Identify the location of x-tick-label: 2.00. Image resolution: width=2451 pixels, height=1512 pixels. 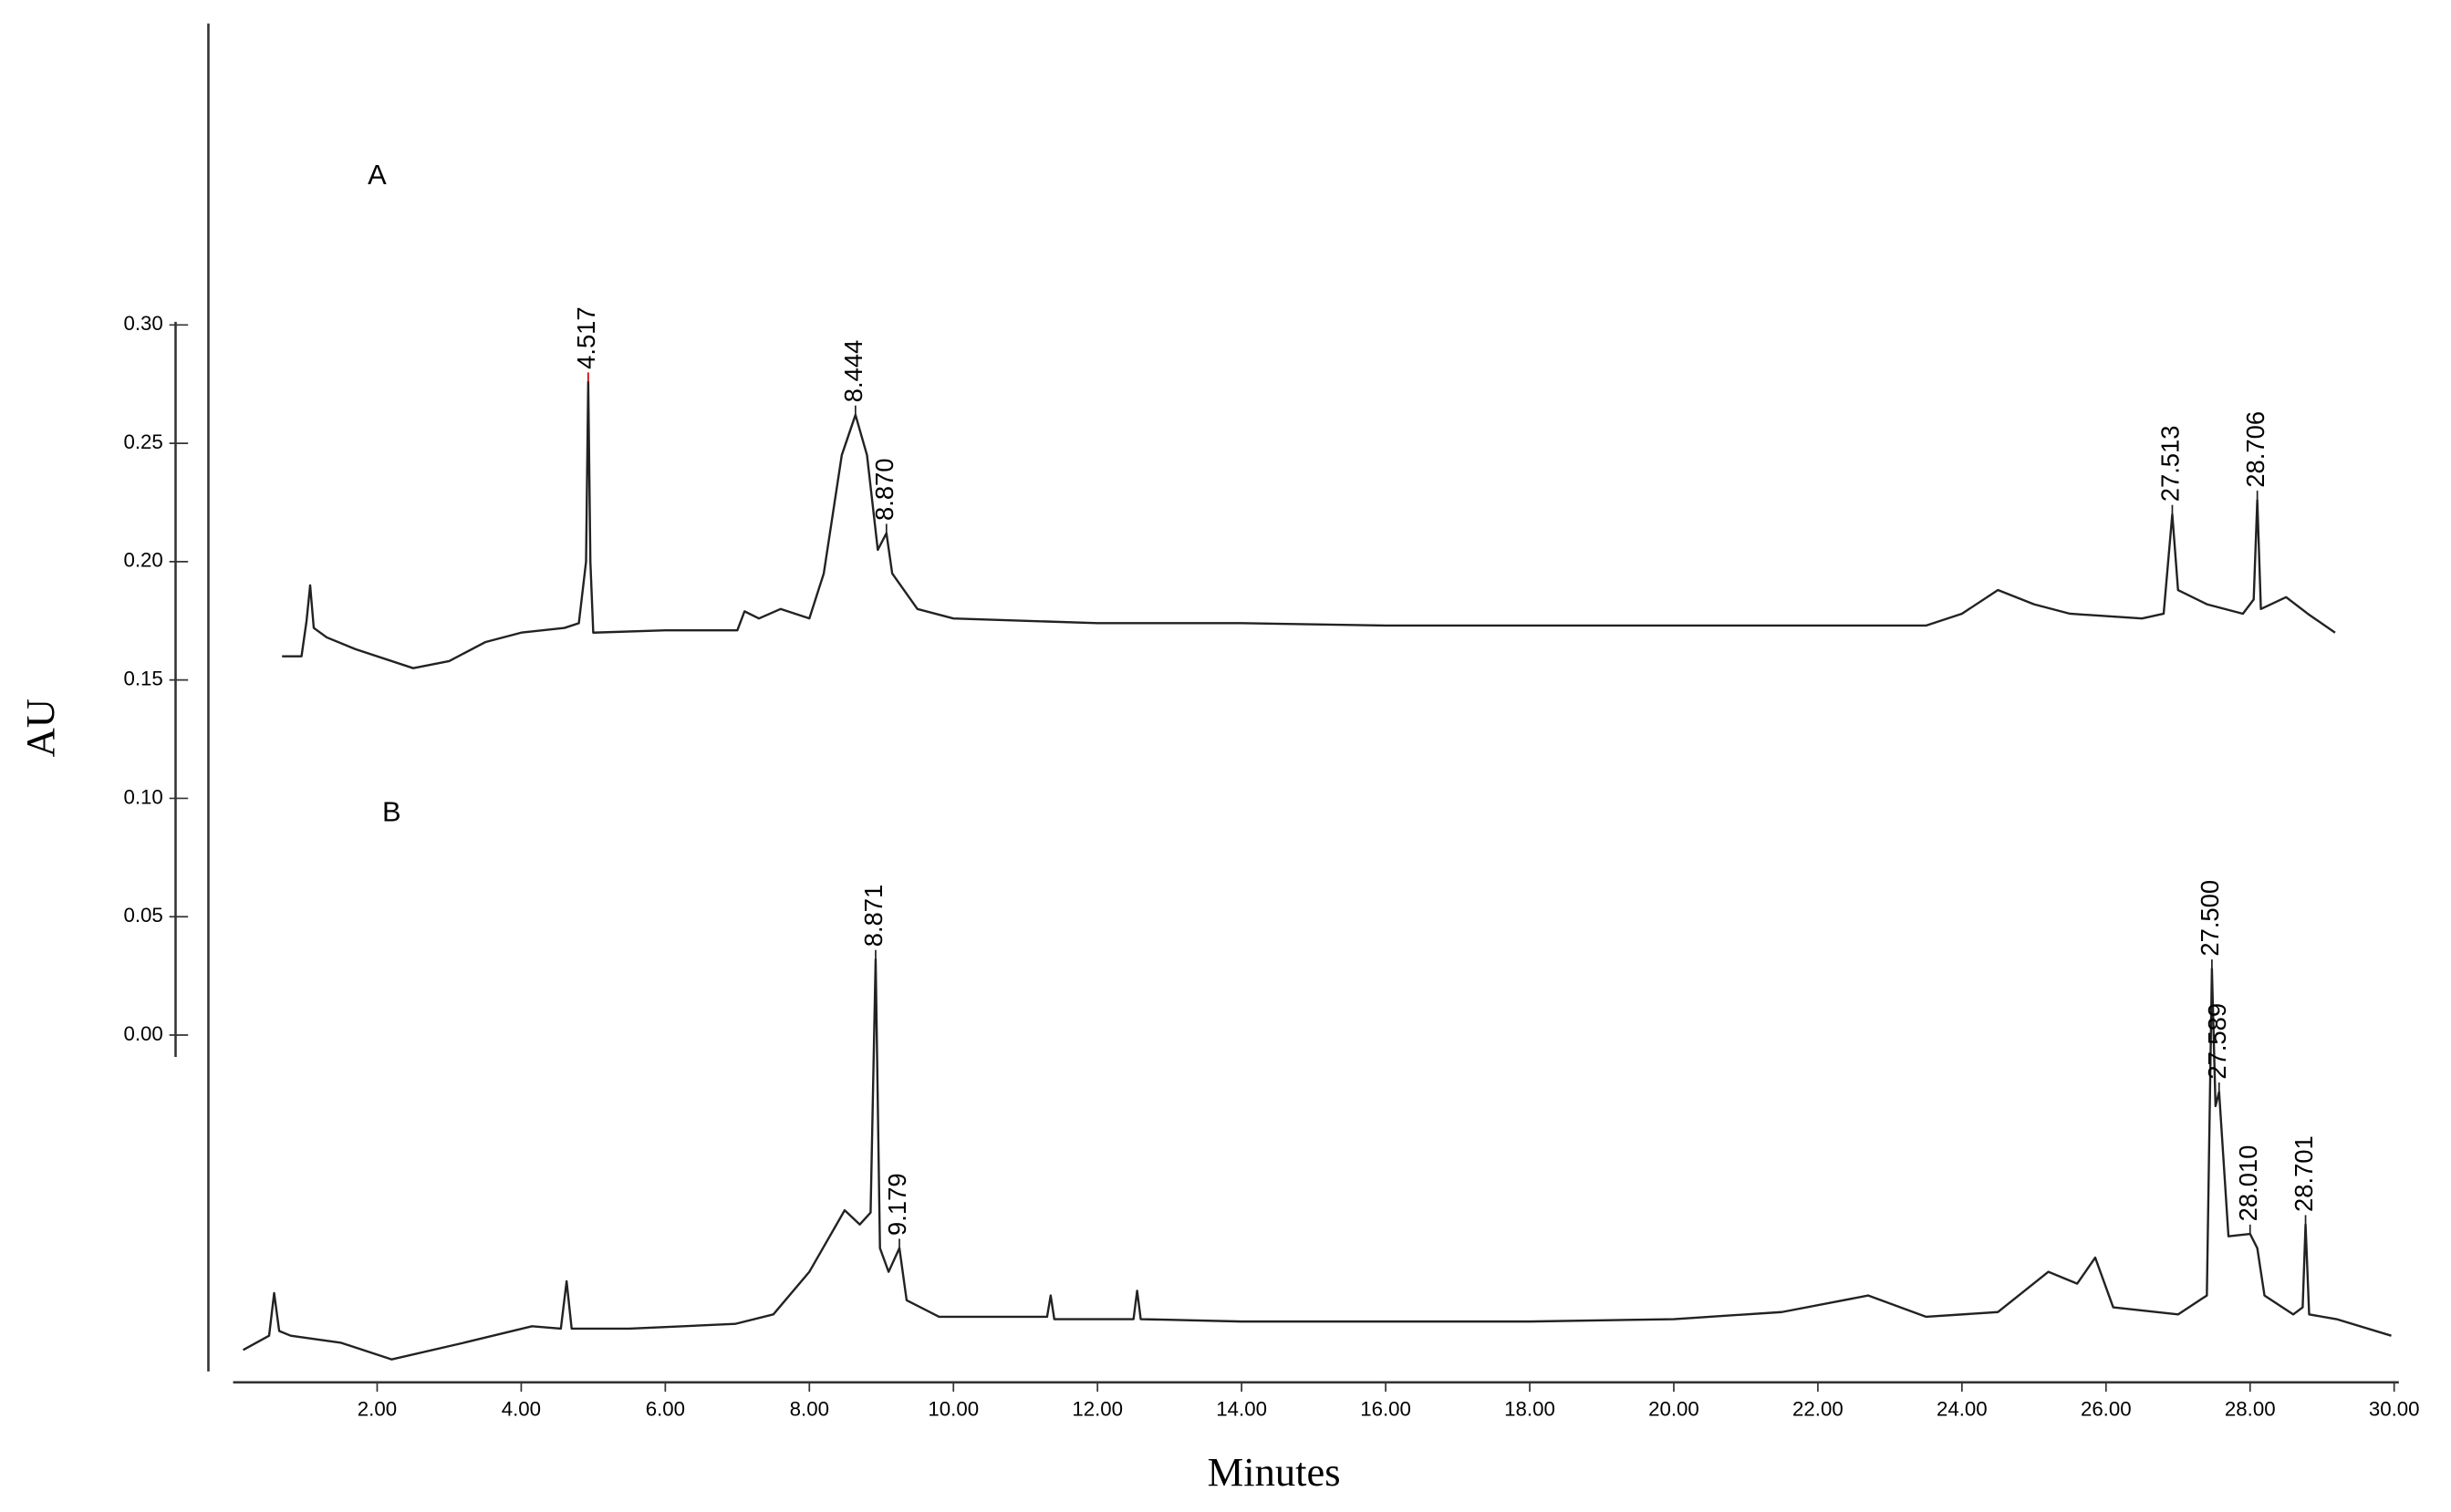
(378, 1409).